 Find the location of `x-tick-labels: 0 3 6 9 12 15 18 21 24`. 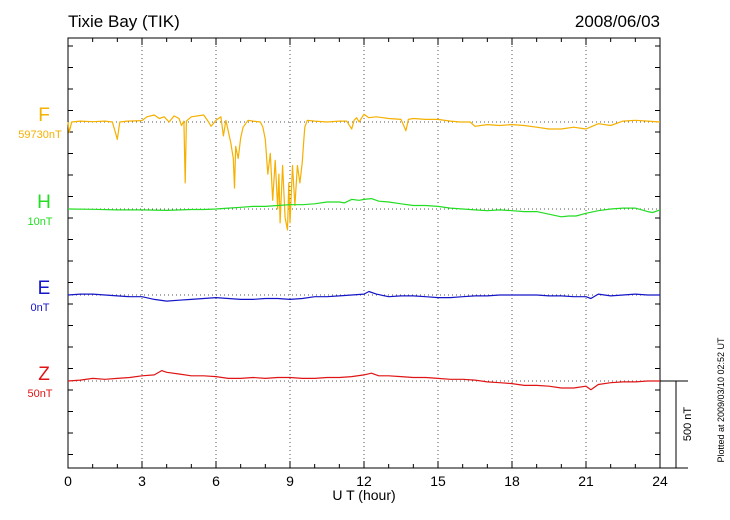

x-tick-labels: 0 3 6 9 12 15 18 21 24 is located at coordinates (366, 481).